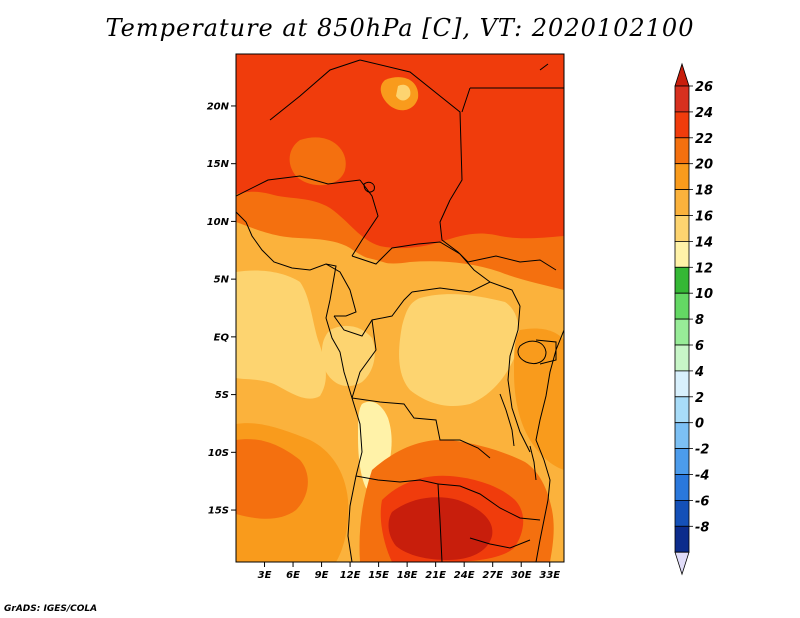  I want to click on border-uganda, so click(546, 352).